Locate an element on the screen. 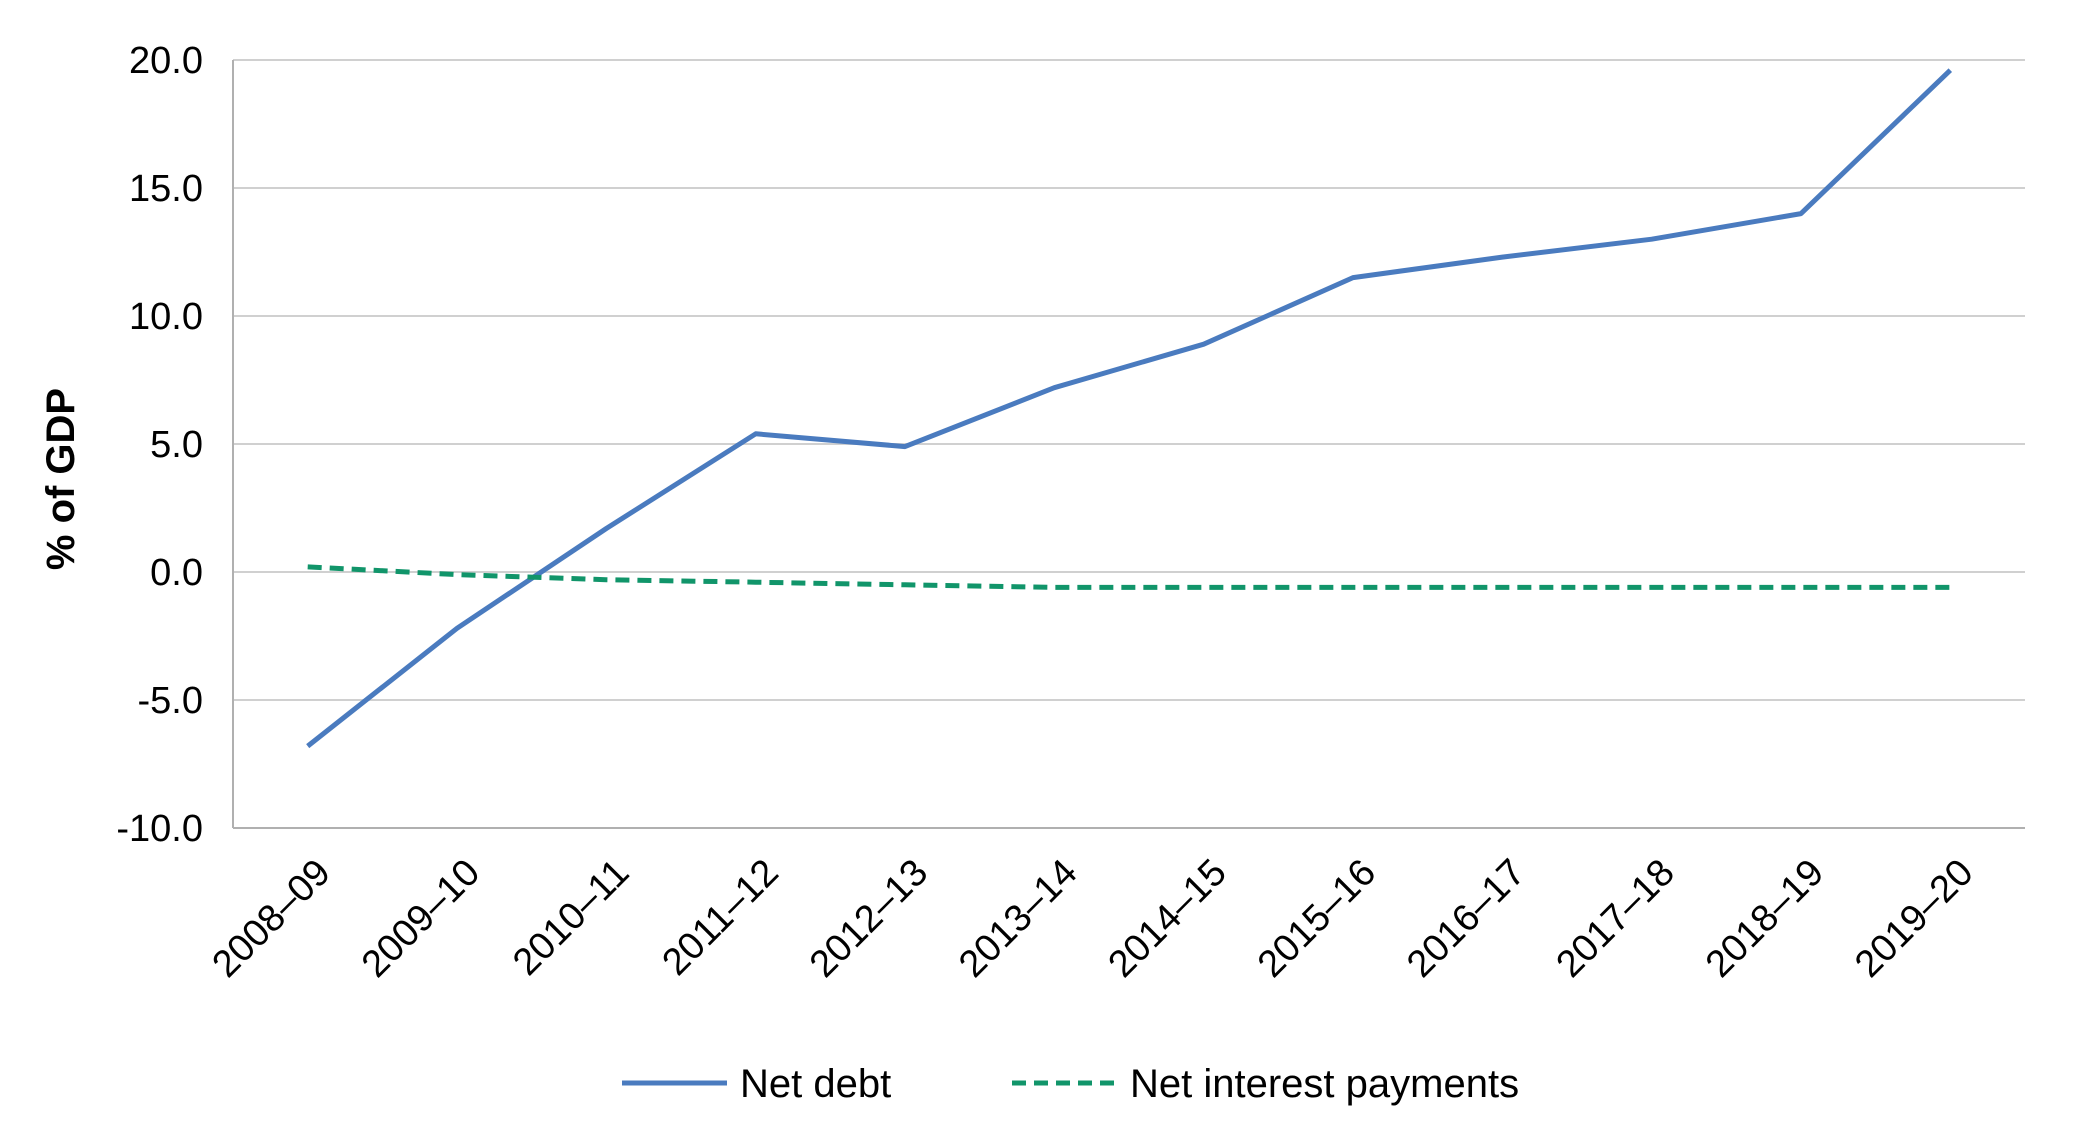 The image size is (2076, 1143). y-tick-label: 20.0 is located at coordinates (166, 61).